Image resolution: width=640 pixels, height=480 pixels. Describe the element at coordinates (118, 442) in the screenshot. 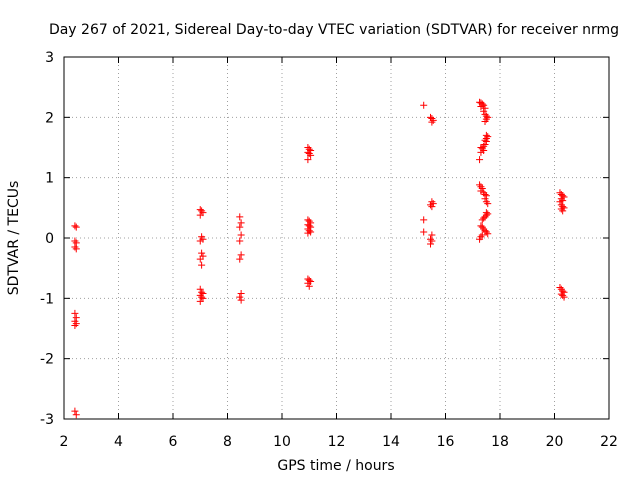

I see `x-tick-label: 4` at that location.